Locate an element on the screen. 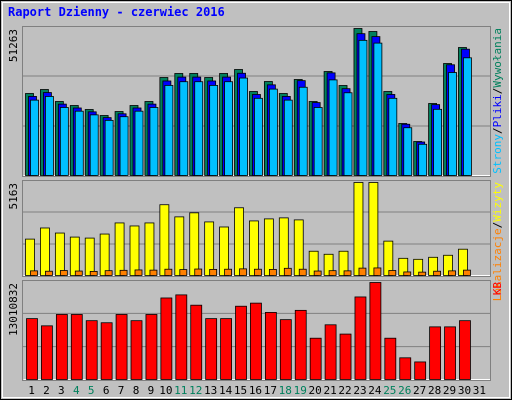 Image resolution: width=512 pixels, height=400 pixels. legend: Lokalizacje/Wizyty is located at coordinates (497, 242).